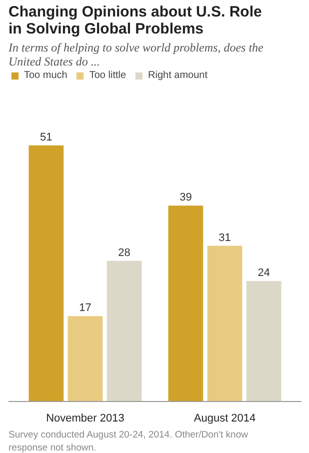  Describe the element at coordinates (128, 441) in the screenshot. I see `text: Survey conducted August 20-24, 2014. Other/Don't know response not shown.` at that location.